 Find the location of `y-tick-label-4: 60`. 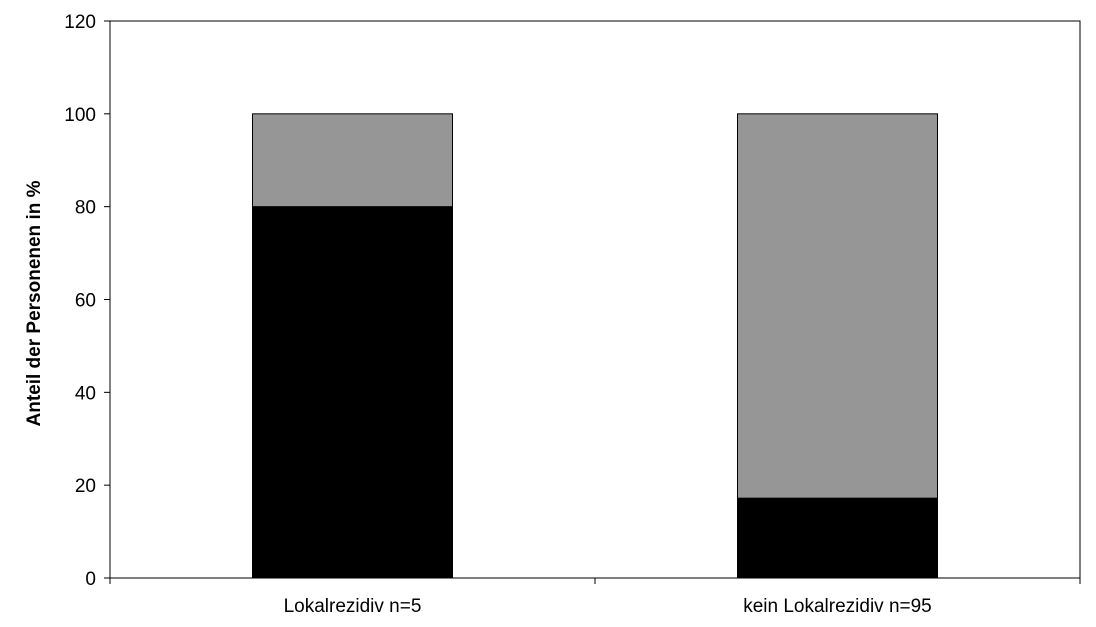

y-tick-label-4: 60 is located at coordinates (85, 301).